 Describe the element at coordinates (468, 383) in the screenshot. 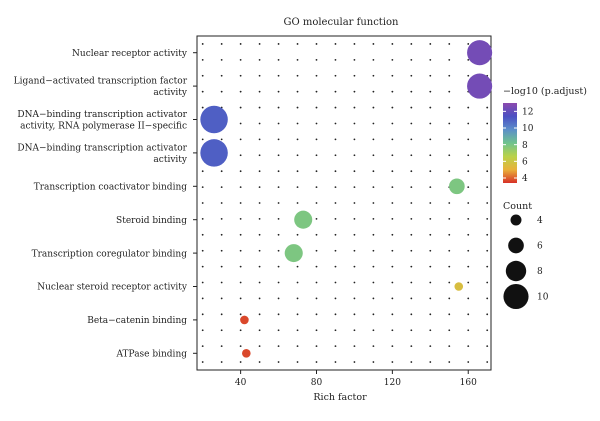

I see `x-tick-label: 160` at that location.